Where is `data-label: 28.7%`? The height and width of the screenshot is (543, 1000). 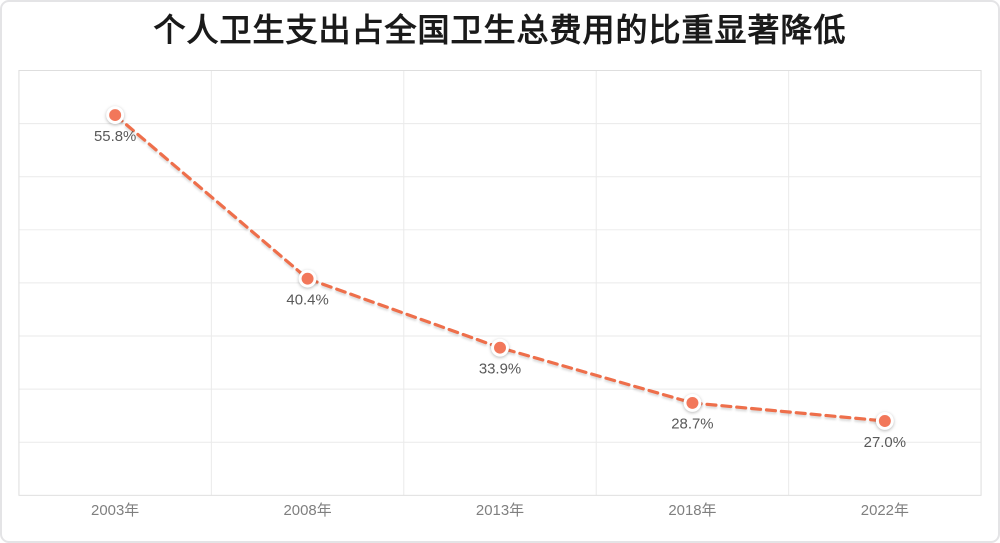 data-label: 28.7% is located at coordinates (692, 425).